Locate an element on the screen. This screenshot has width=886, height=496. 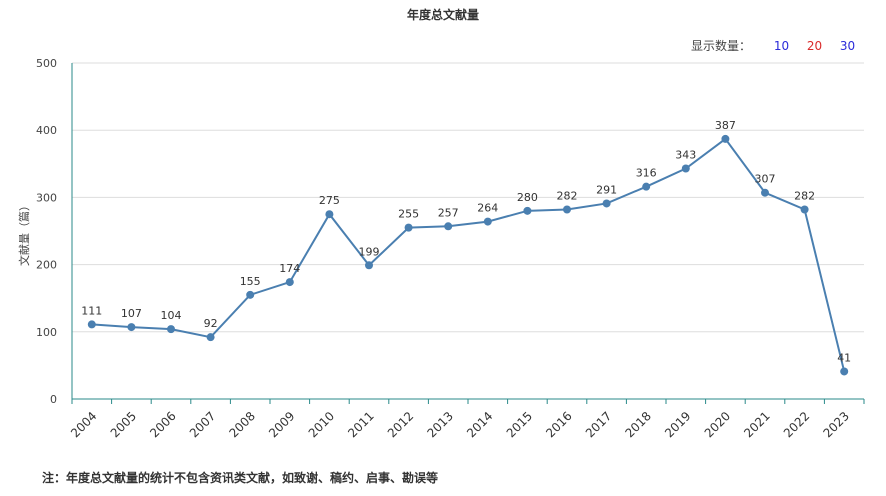
y-tick-label: 400 is located at coordinates (46, 130).